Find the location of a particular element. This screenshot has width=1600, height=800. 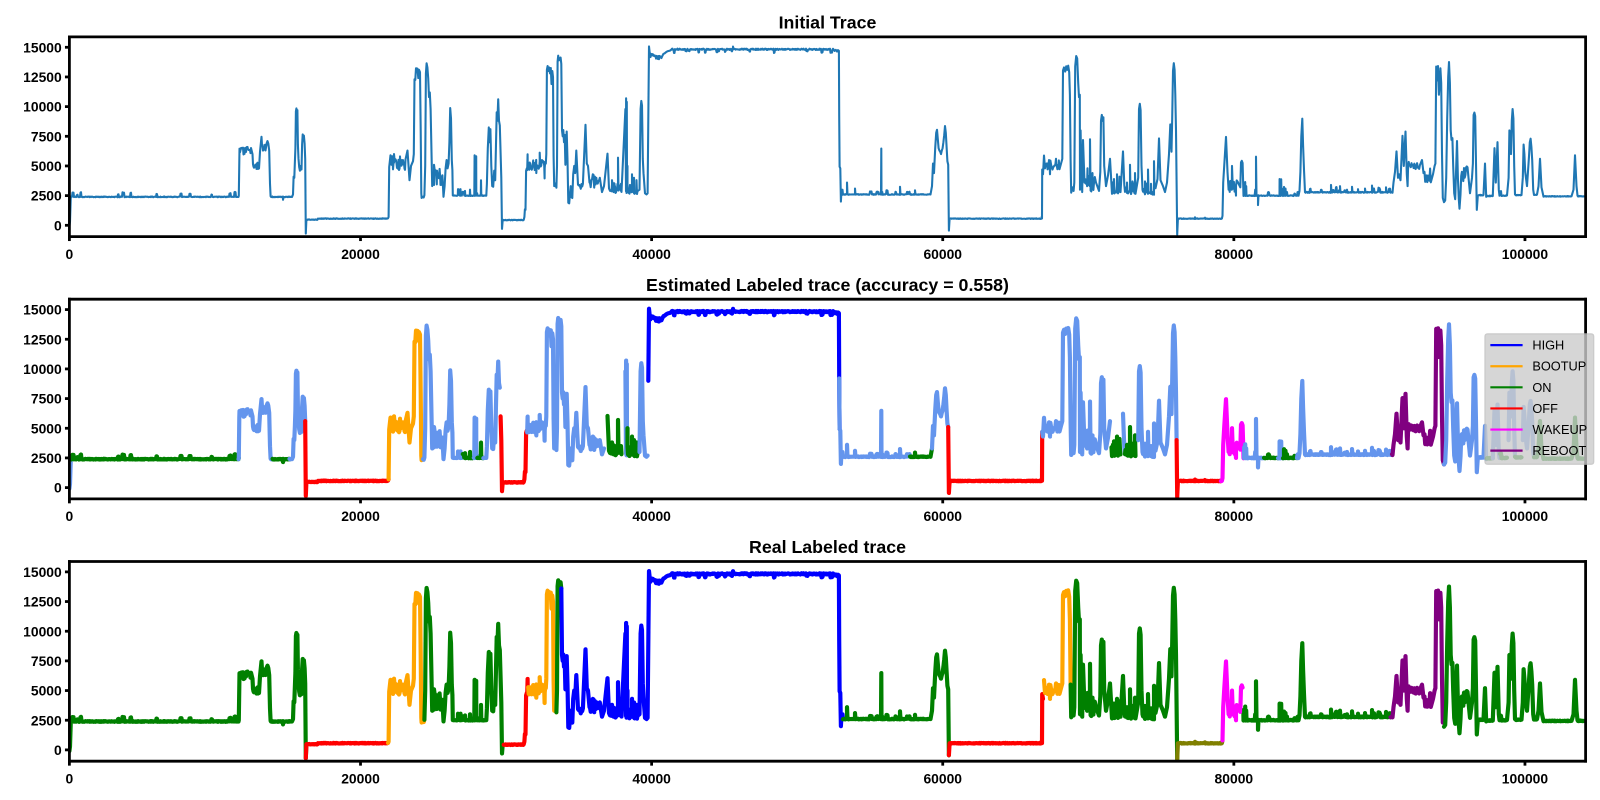

svg-text: OFF is located at coordinates (1545, 408).